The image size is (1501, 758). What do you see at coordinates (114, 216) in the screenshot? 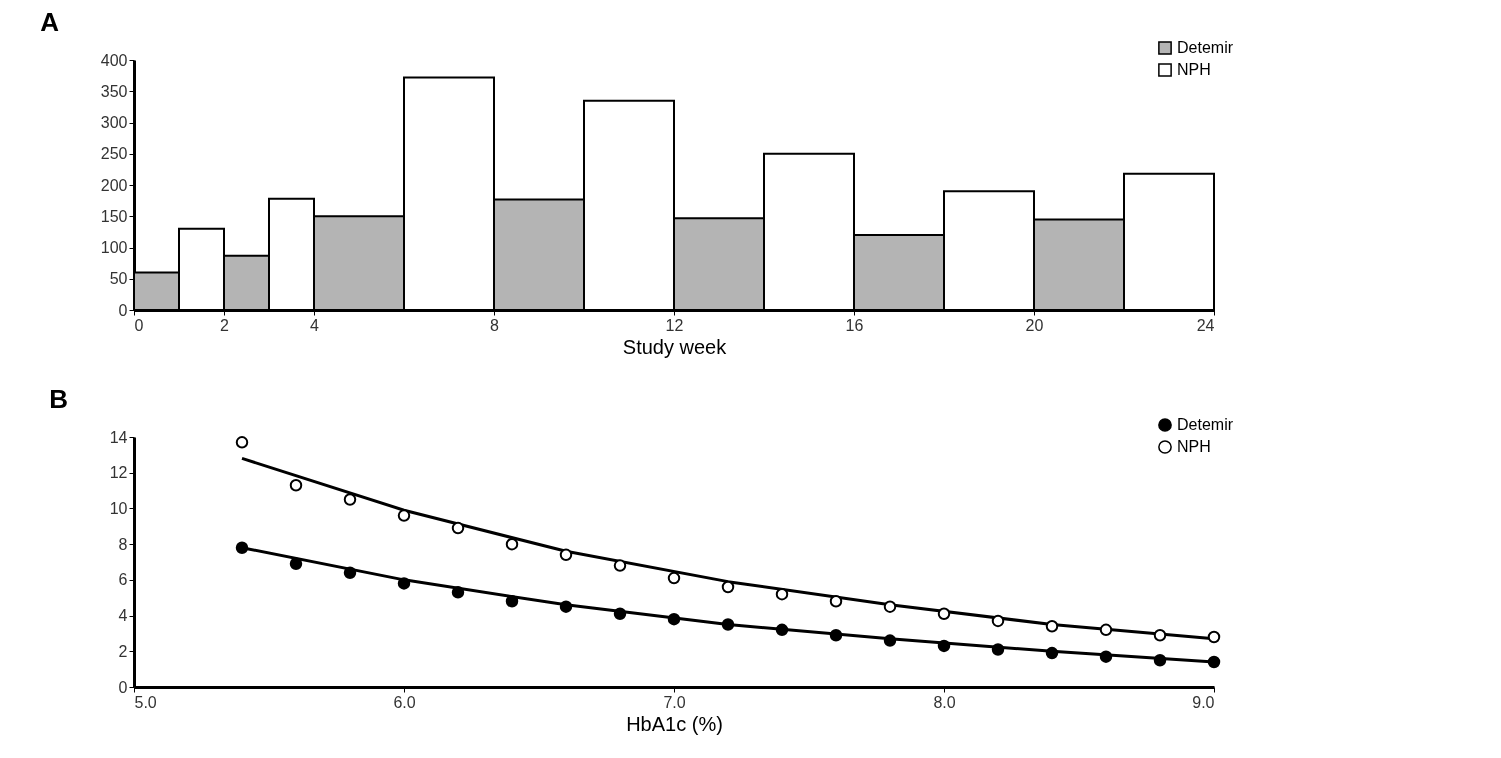
I see `y-tick-label: 150` at bounding box center [114, 216].